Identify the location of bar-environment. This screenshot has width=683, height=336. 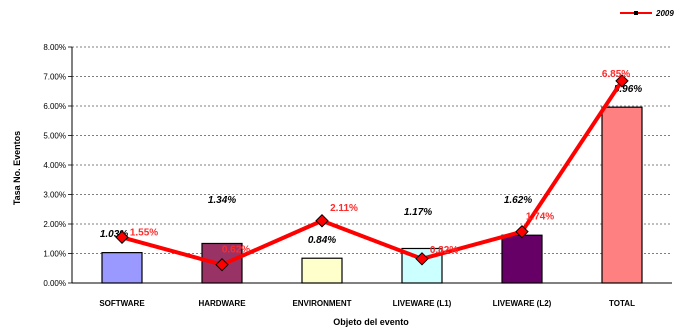
(322, 270).